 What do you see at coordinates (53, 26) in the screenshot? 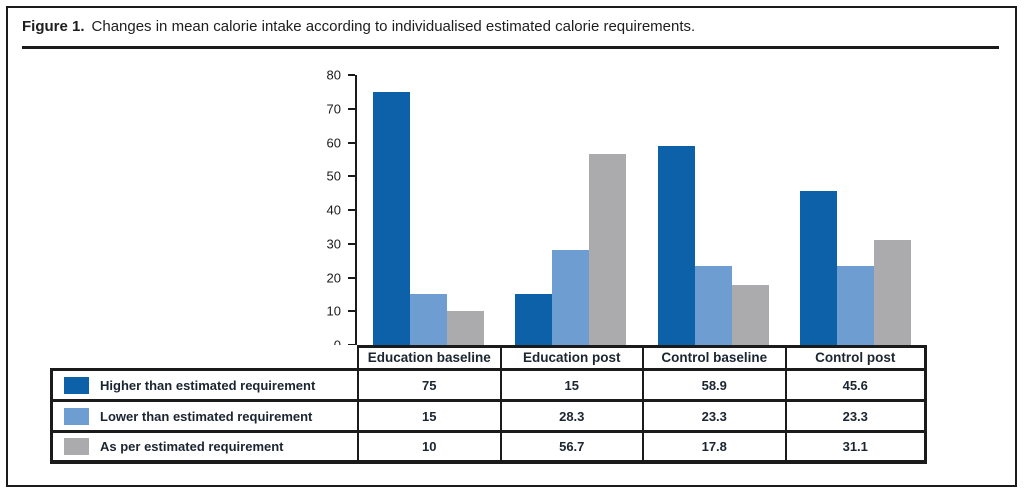
I see `figure-number: Figure 1.` at bounding box center [53, 26].